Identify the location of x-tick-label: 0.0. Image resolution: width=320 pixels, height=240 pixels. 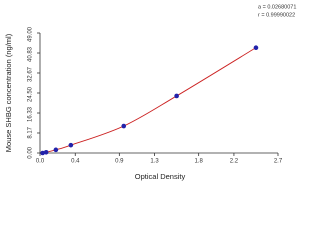
(40, 162).